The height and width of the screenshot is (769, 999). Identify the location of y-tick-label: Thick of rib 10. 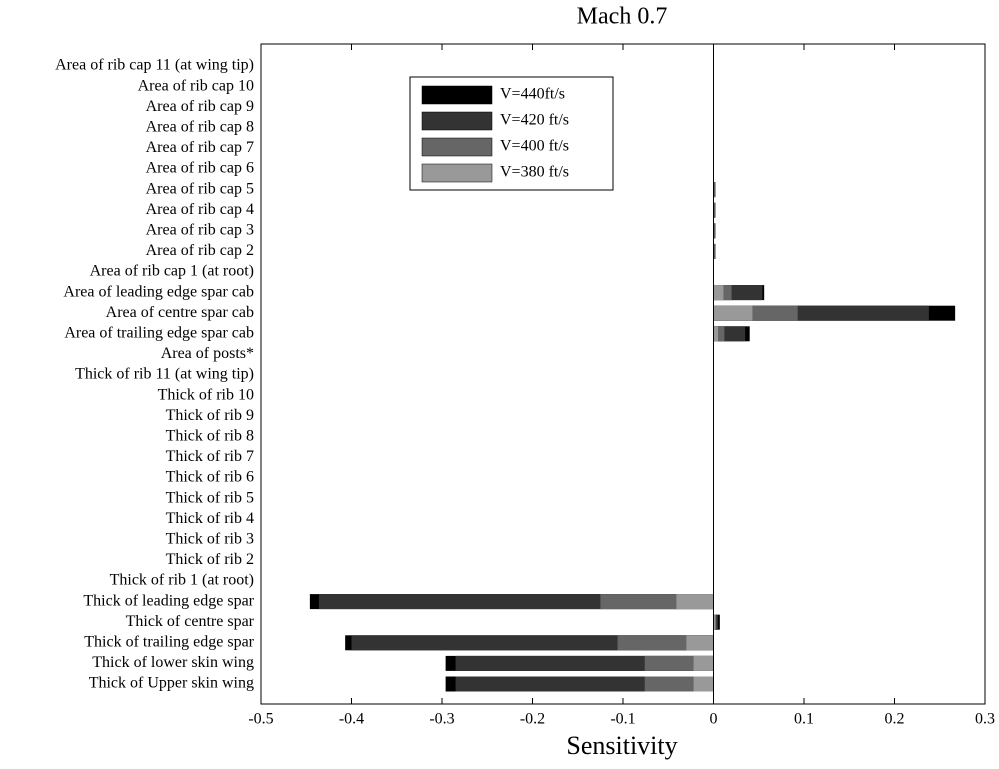
(206, 394).